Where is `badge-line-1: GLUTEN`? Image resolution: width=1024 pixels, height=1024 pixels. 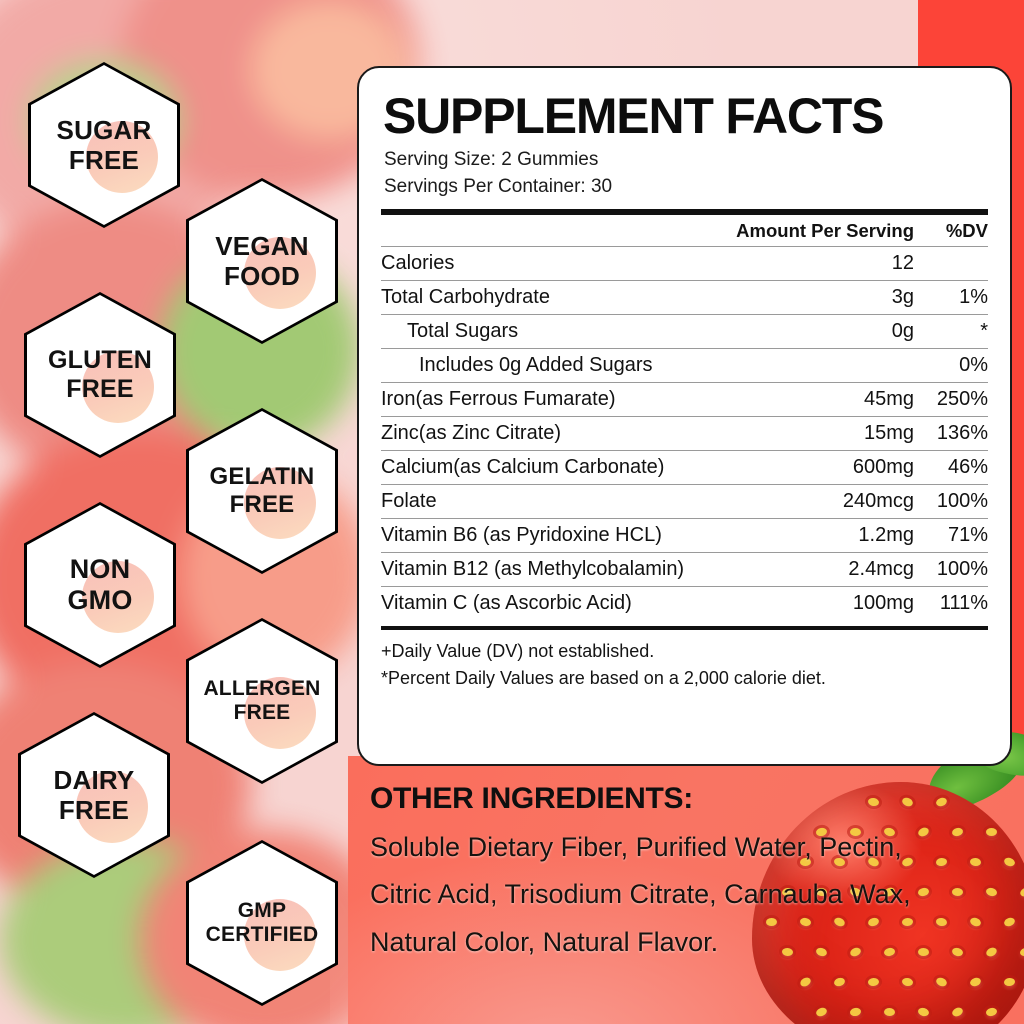 badge-line-1: GLUTEN is located at coordinates (100, 360).